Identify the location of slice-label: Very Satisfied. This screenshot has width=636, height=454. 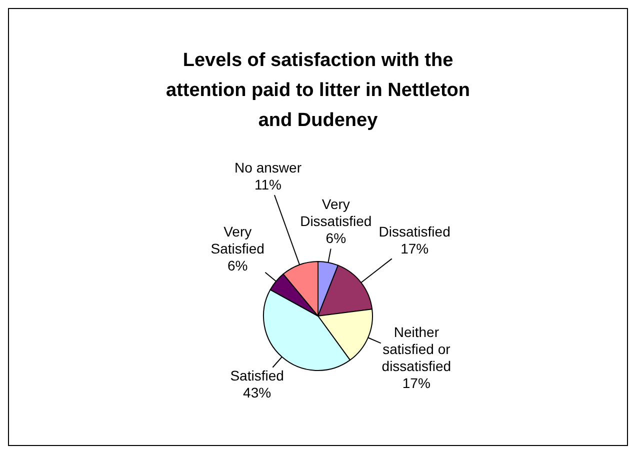
(237, 239).